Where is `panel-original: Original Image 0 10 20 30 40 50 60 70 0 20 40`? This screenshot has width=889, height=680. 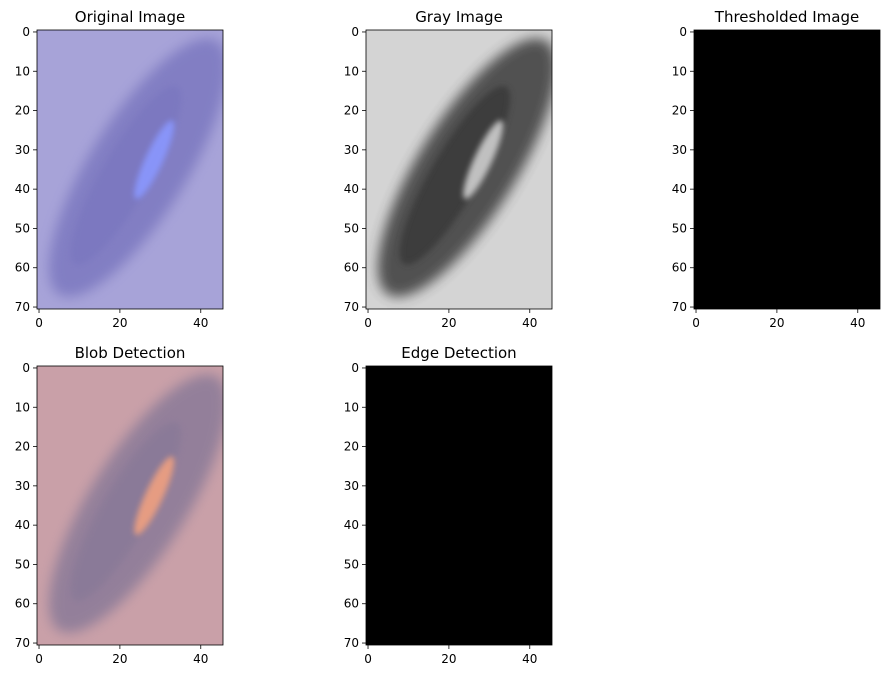
panel-original: Original Image 0 10 20 30 40 50 60 70 0 20 40 is located at coordinates (119, 169).